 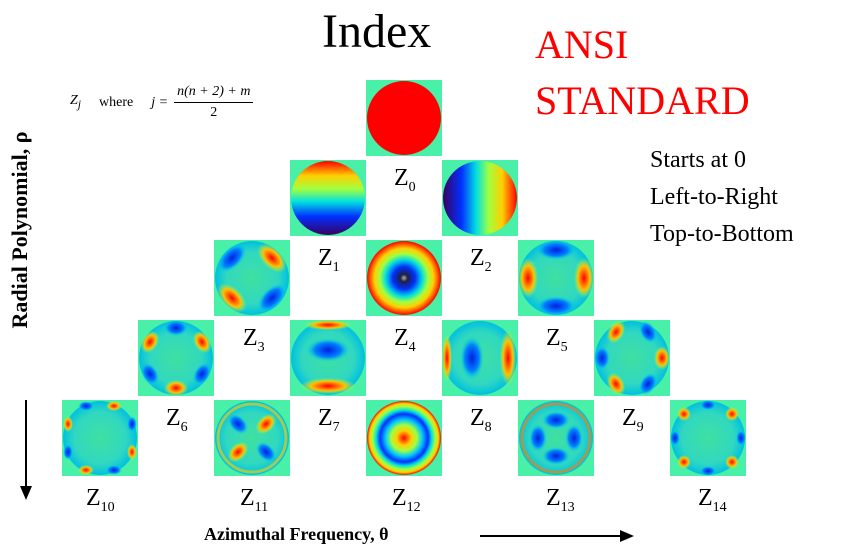 I want to click on piston-pattern, so click(x=404, y=118).